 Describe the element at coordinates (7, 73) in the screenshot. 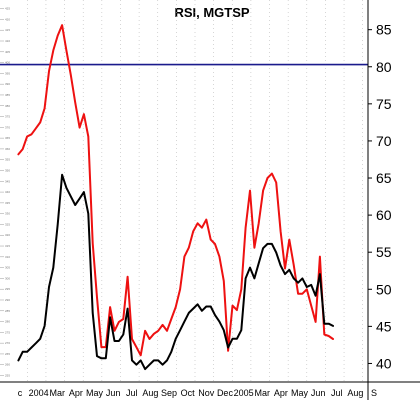

I see `left-axis-tick-label: 395` at that location.